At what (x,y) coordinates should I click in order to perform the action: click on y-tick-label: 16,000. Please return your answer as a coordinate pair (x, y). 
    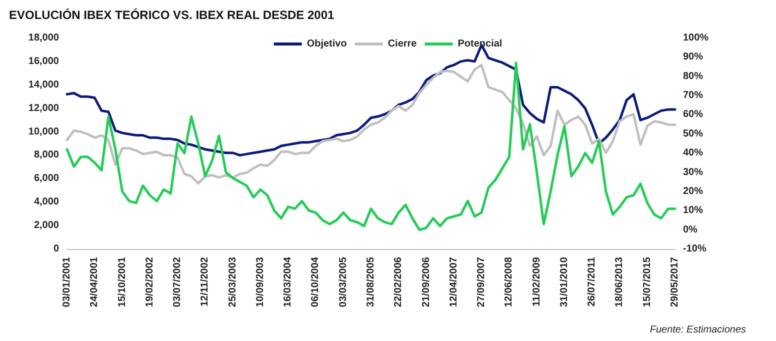
    Looking at the image, I should click on (44, 61).